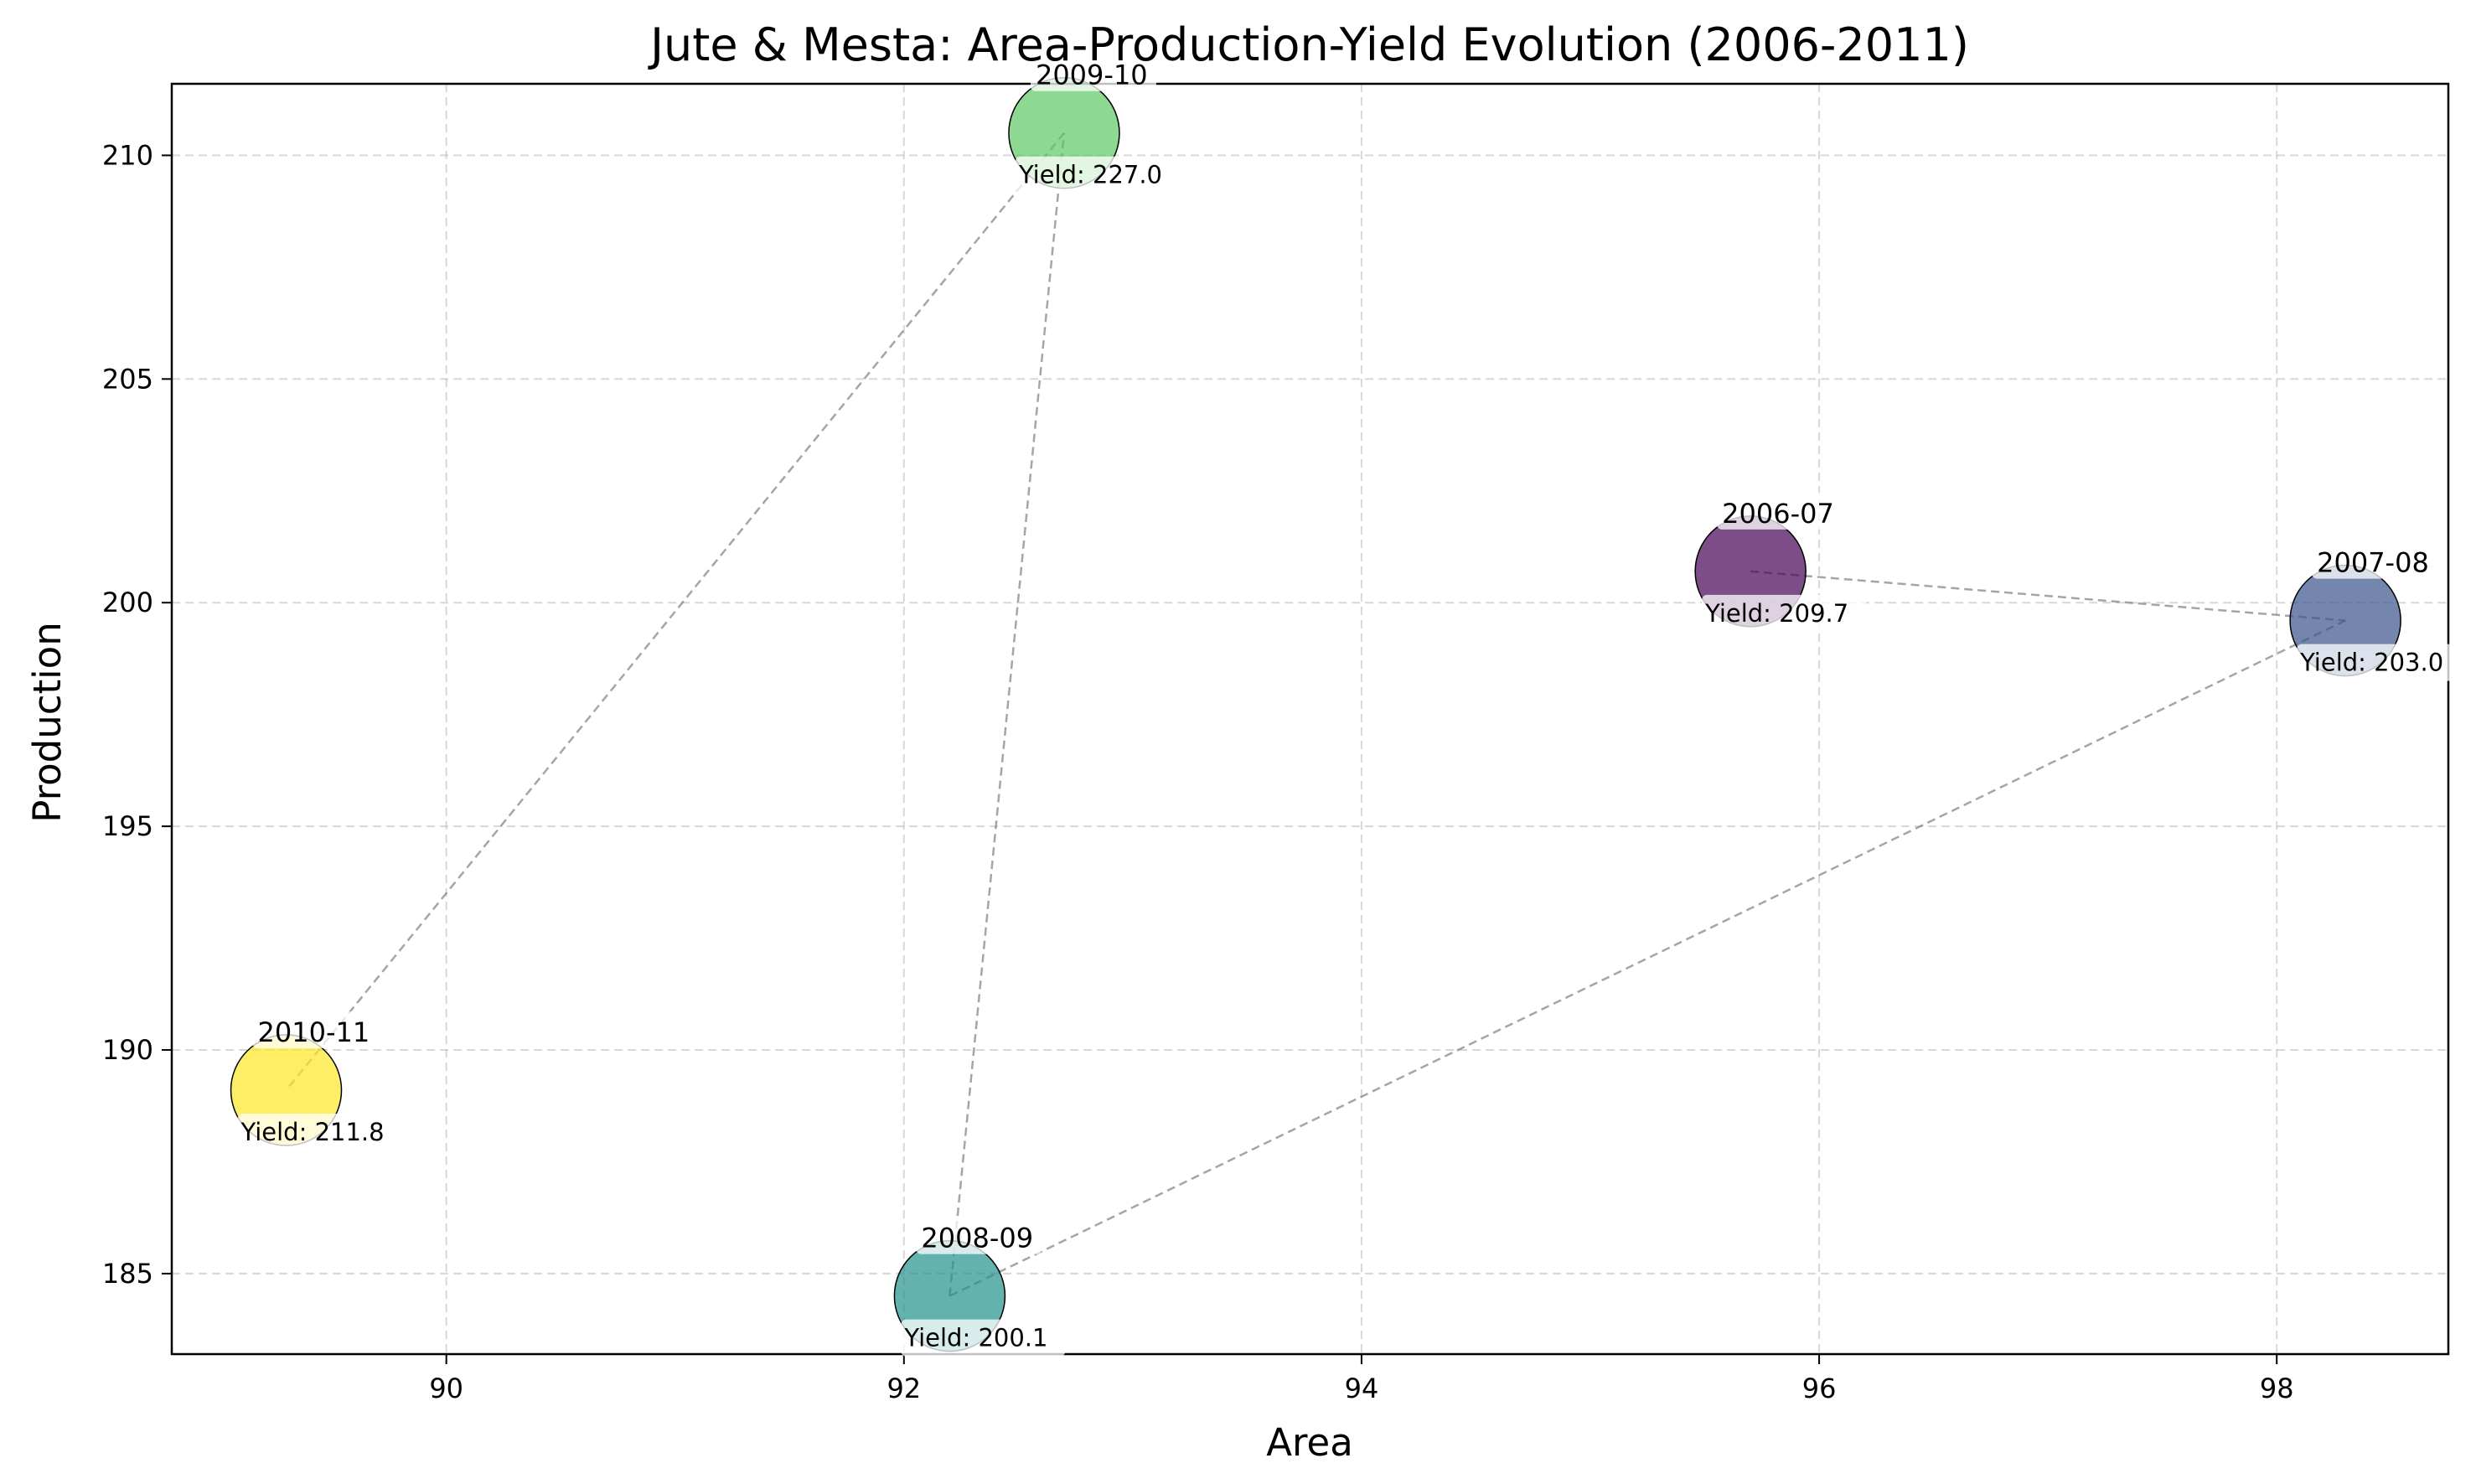  I want to click on x-axis-label: Area, so click(1309, 1442).